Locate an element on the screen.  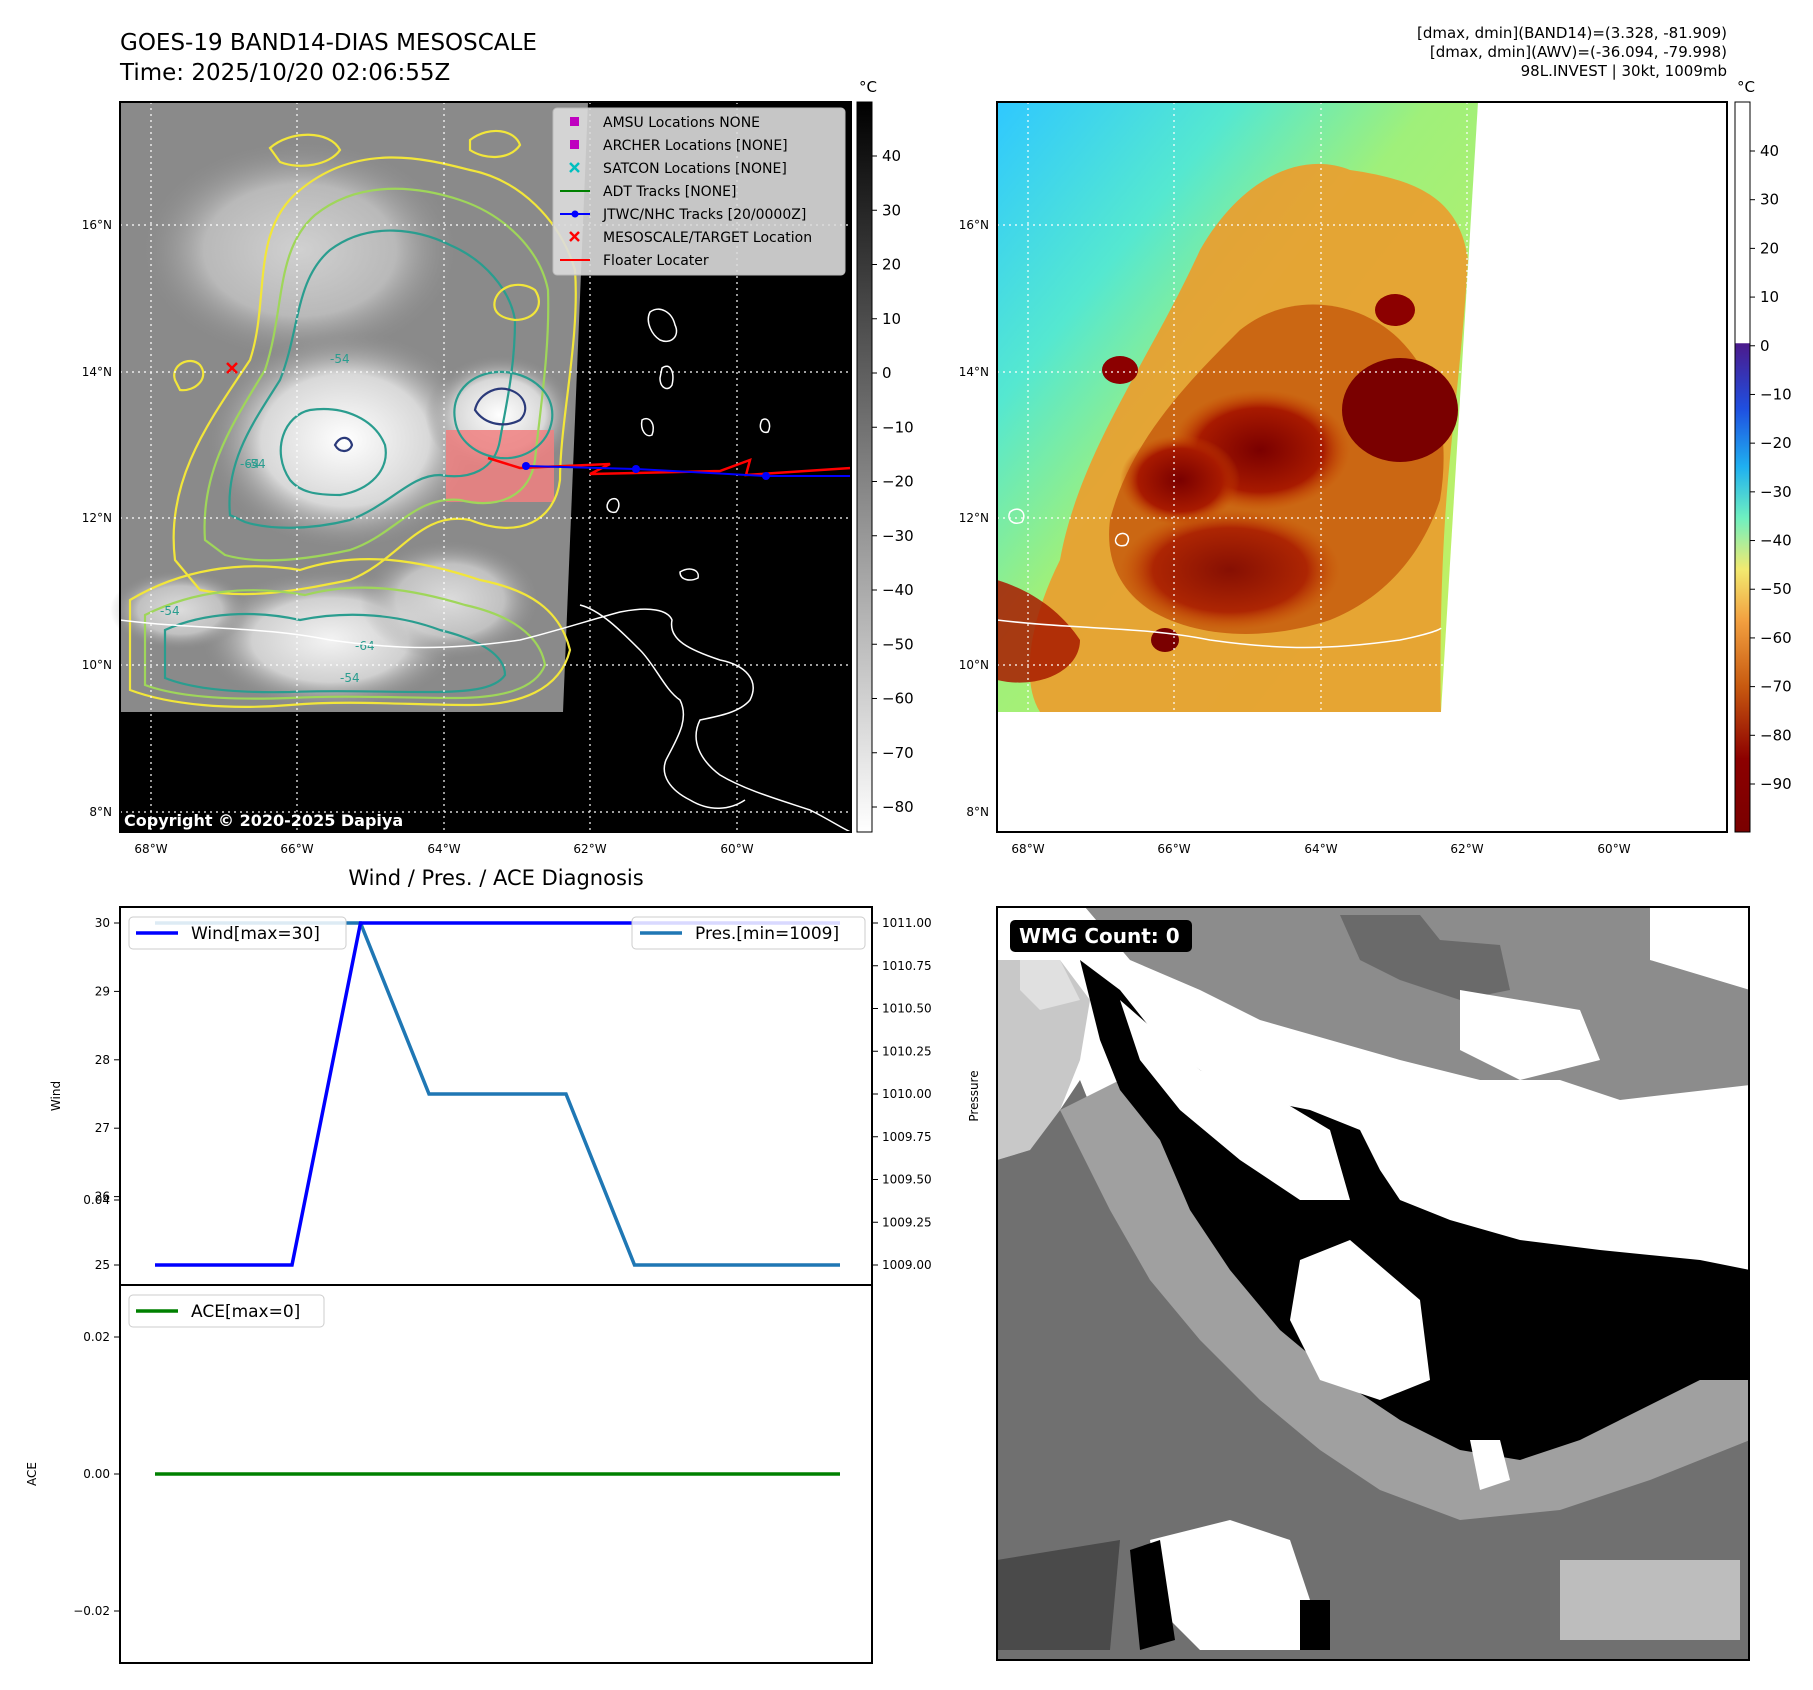
pressure-axis-tick-label: 1010.75 is located at coordinates (907, 966).